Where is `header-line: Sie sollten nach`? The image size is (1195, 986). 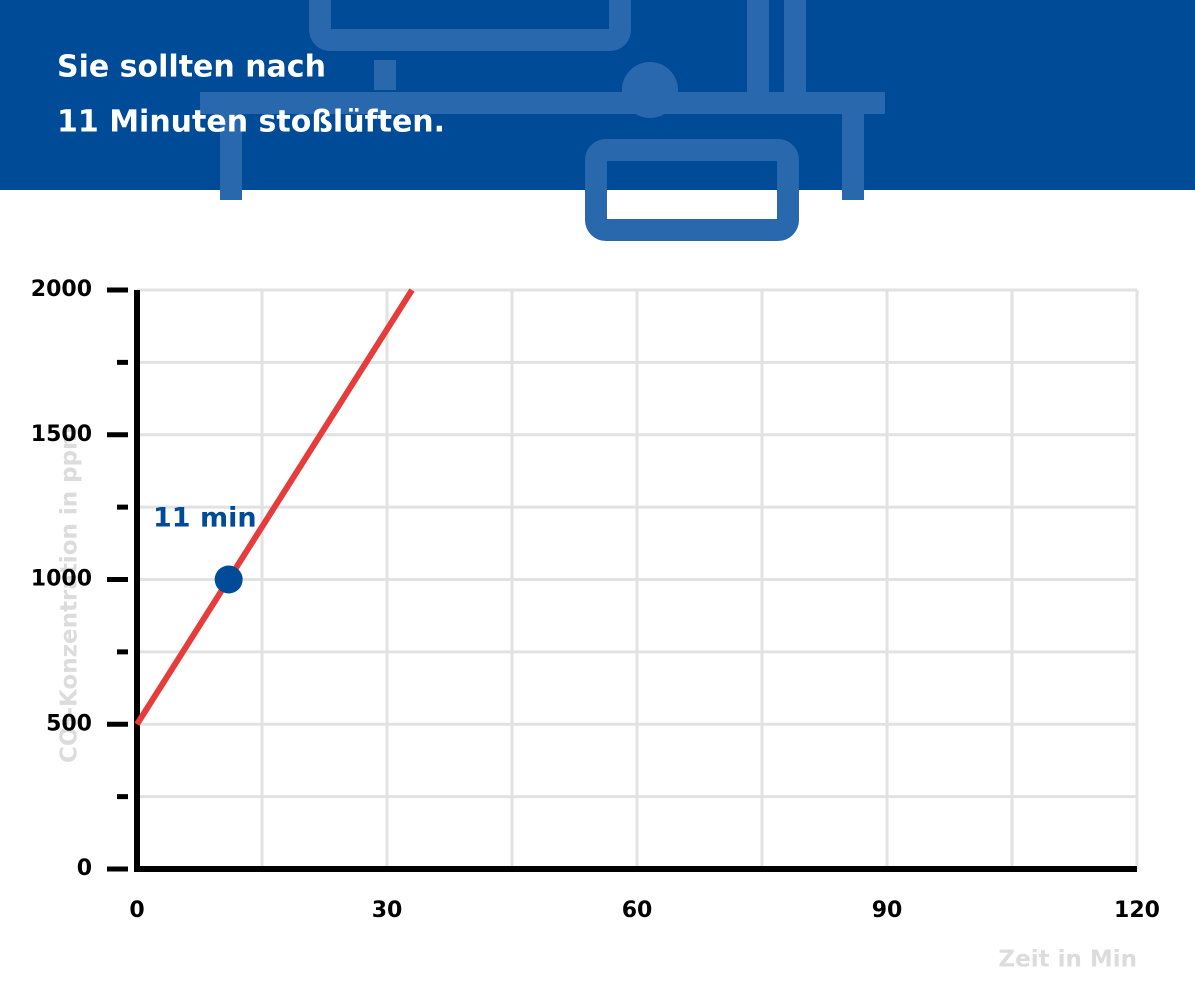 header-line: Sie sollten nach is located at coordinates (191, 67).